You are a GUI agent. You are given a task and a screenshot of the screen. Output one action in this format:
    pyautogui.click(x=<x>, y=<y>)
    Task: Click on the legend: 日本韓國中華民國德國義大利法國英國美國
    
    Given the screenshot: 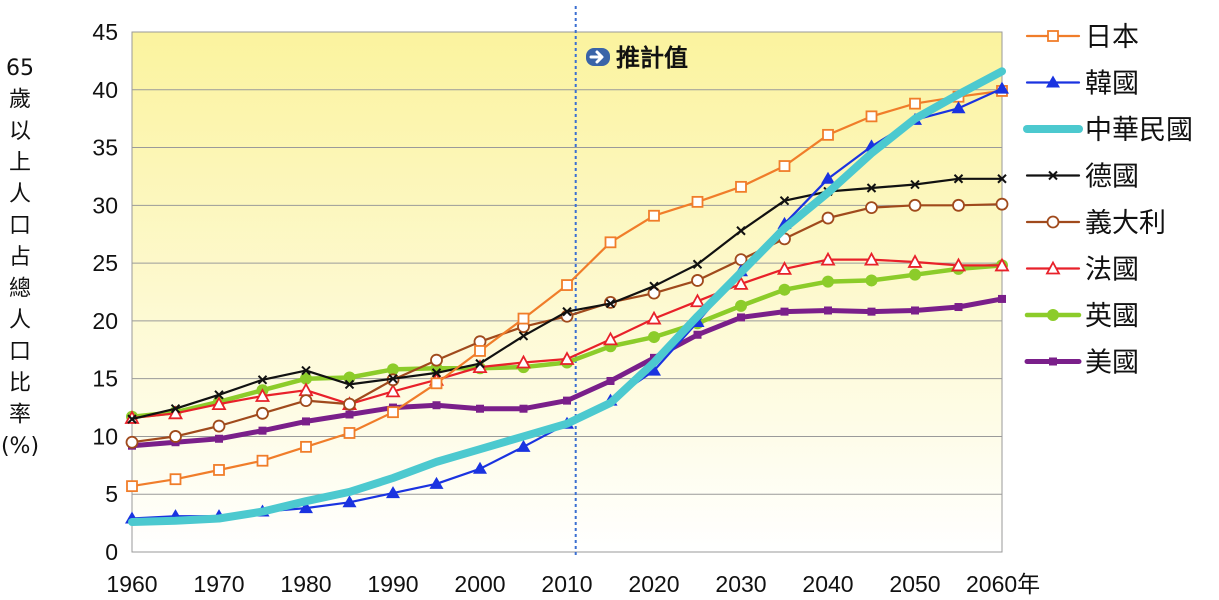 What is the action you would take?
    pyautogui.click(x=1110, y=200)
    